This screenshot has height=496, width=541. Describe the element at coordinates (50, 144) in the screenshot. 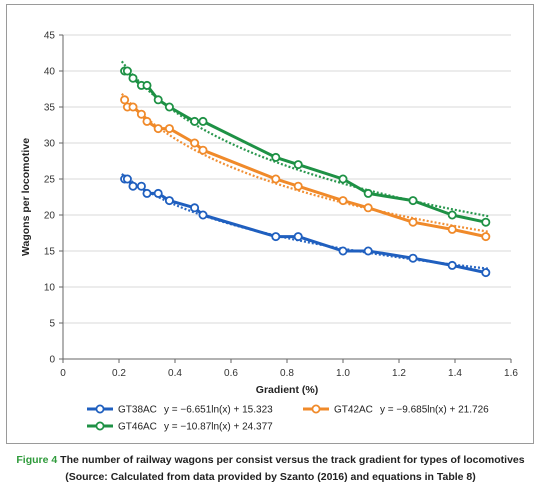

I see `y-tick-label: 30` at that location.